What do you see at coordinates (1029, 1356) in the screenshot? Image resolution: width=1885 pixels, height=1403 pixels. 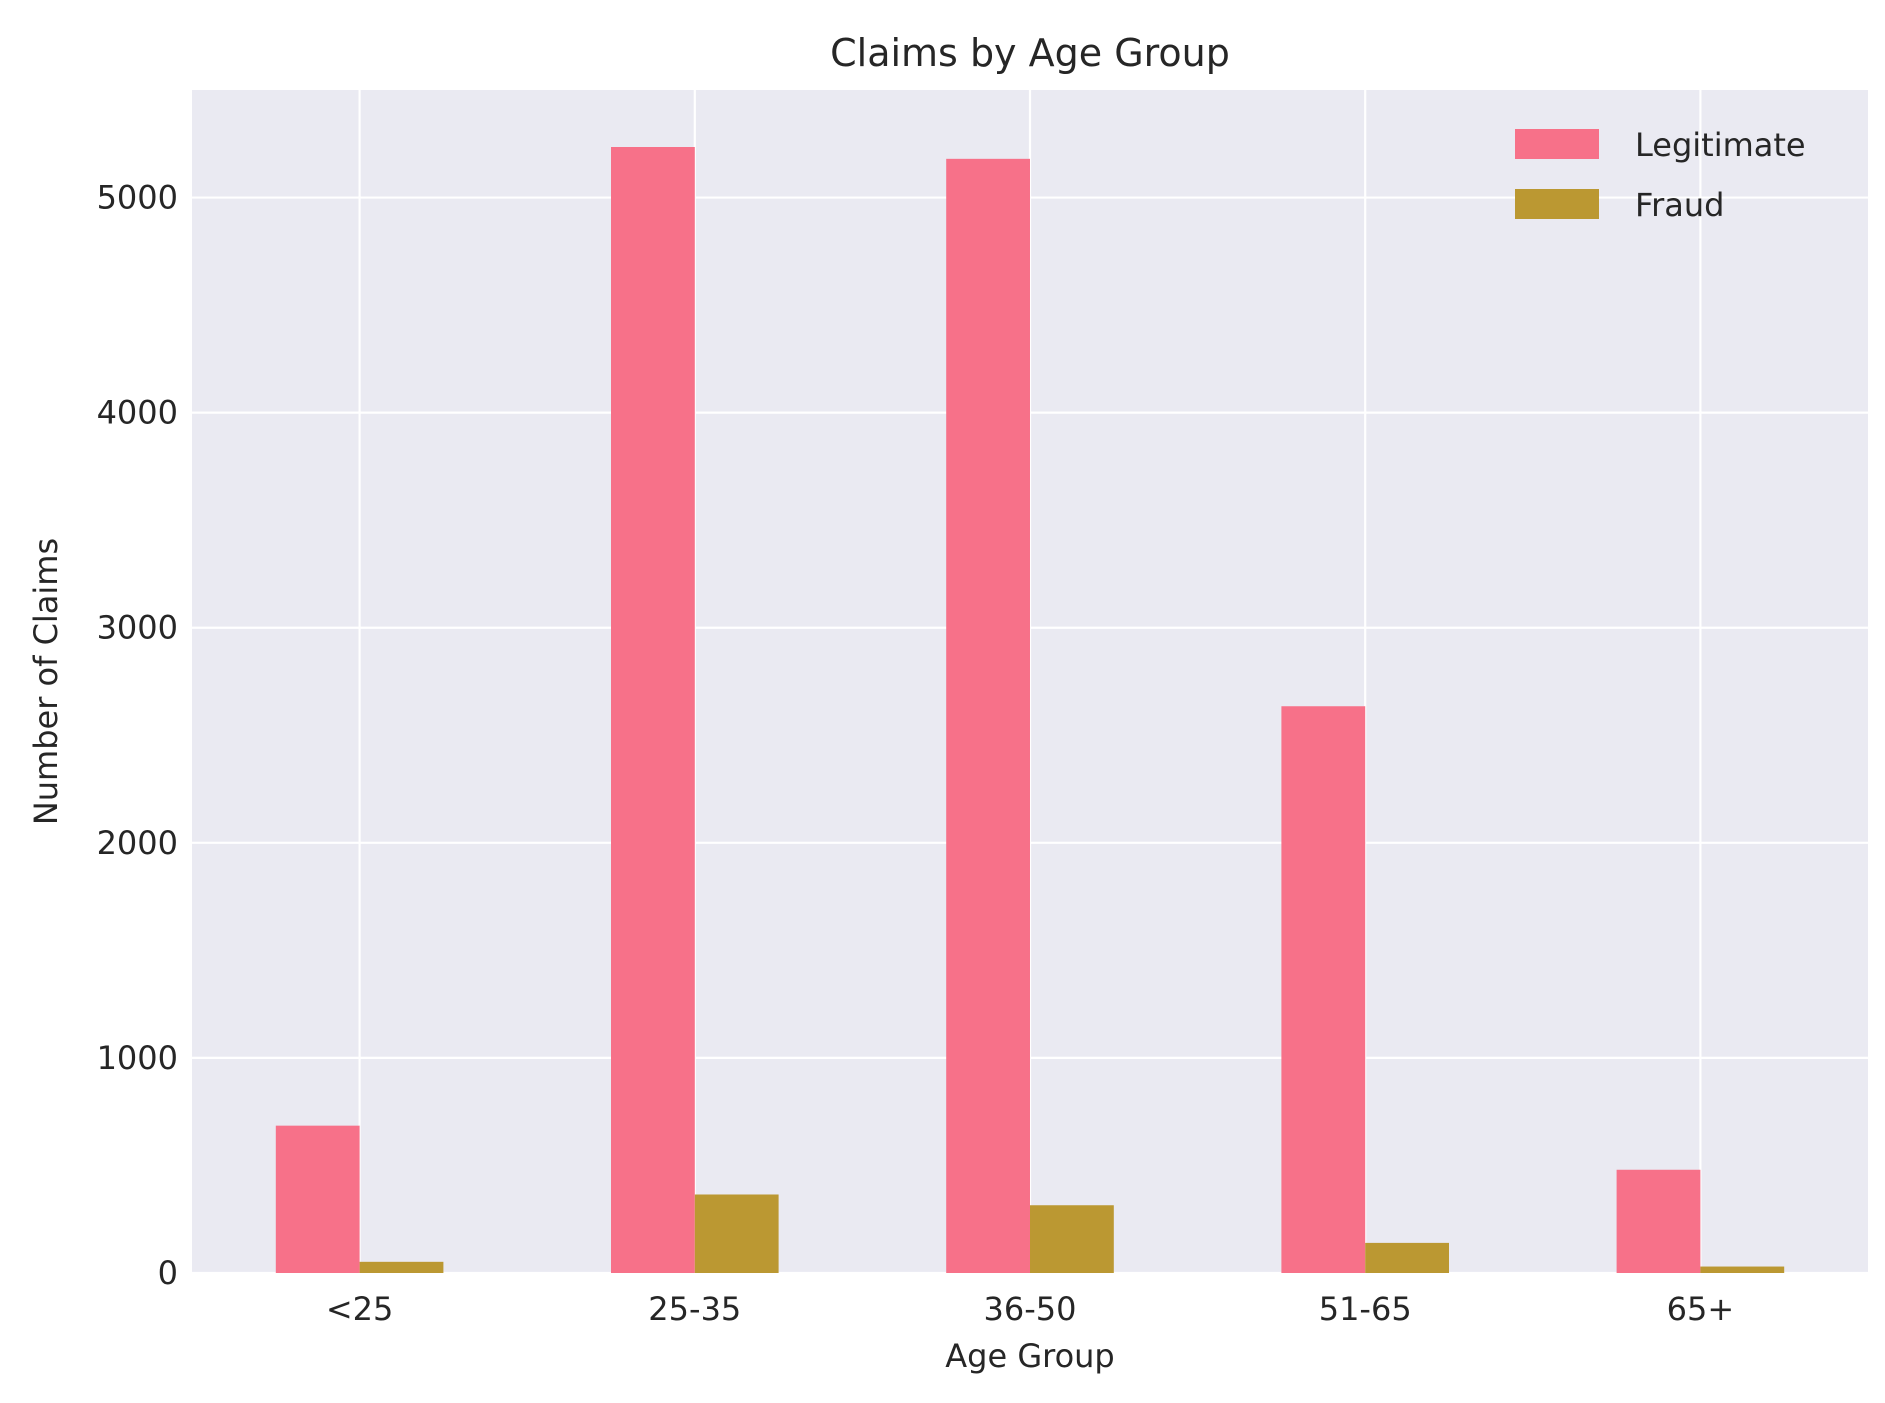 I see `x-axis-label: Age Group` at bounding box center [1029, 1356].